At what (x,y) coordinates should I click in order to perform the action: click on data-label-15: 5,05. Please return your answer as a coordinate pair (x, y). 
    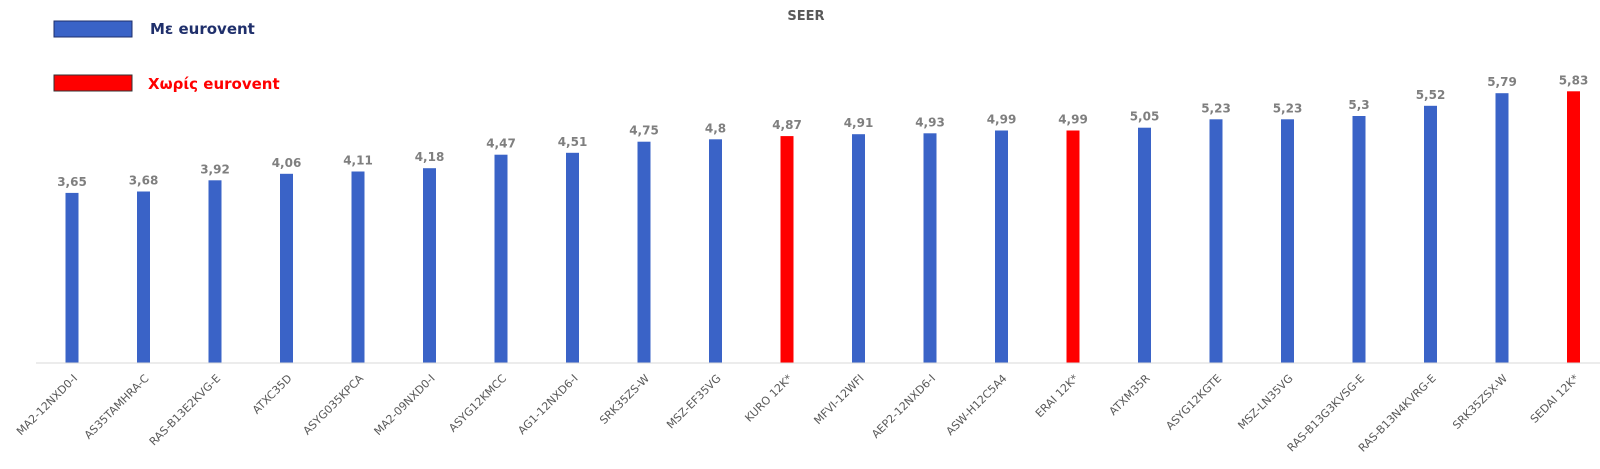
    Looking at the image, I should click on (1145, 117).